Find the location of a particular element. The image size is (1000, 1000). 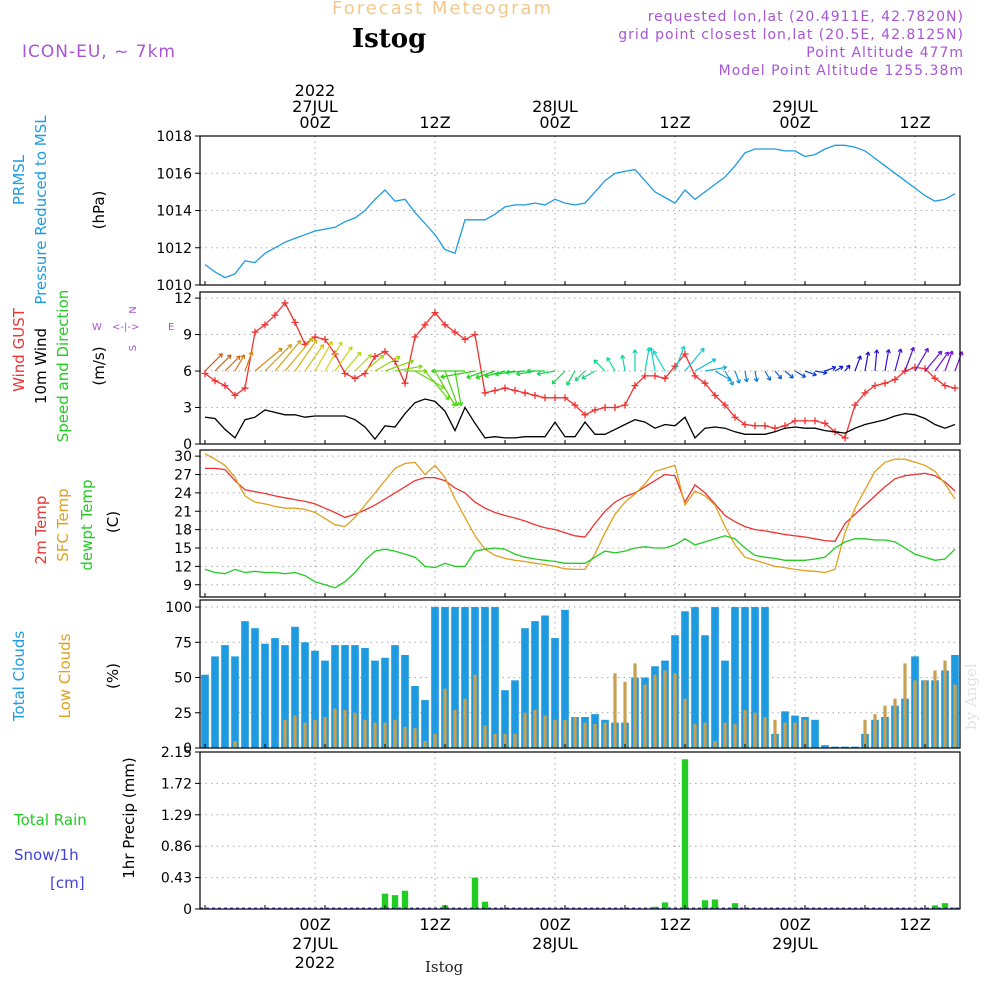

series-line-wind-gust is located at coordinates (580, 370).